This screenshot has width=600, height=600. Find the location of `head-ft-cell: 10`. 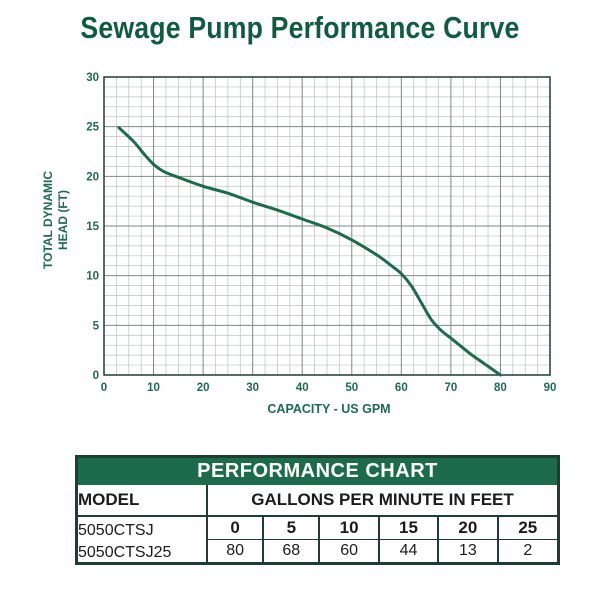

head-ft-cell: 10 is located at coordinates (348, 528).